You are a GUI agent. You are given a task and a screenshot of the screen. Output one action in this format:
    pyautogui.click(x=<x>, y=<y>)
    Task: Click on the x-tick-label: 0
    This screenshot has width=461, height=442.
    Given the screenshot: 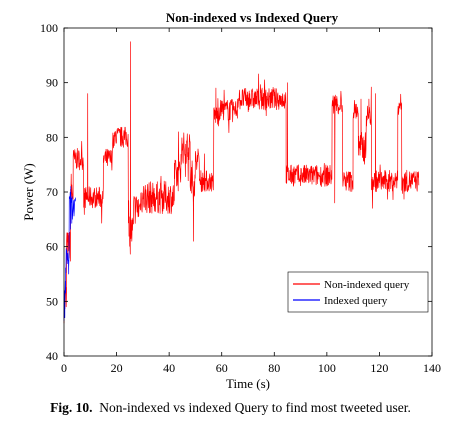 What is the action you would take?
    pyautogui.click(x=64, y=368)
    